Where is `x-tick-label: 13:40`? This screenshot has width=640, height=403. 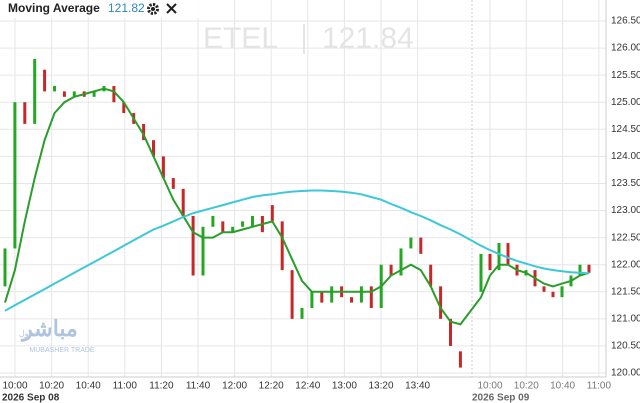 x-tick-label: 13:40 is located at coordinates (417, 386).